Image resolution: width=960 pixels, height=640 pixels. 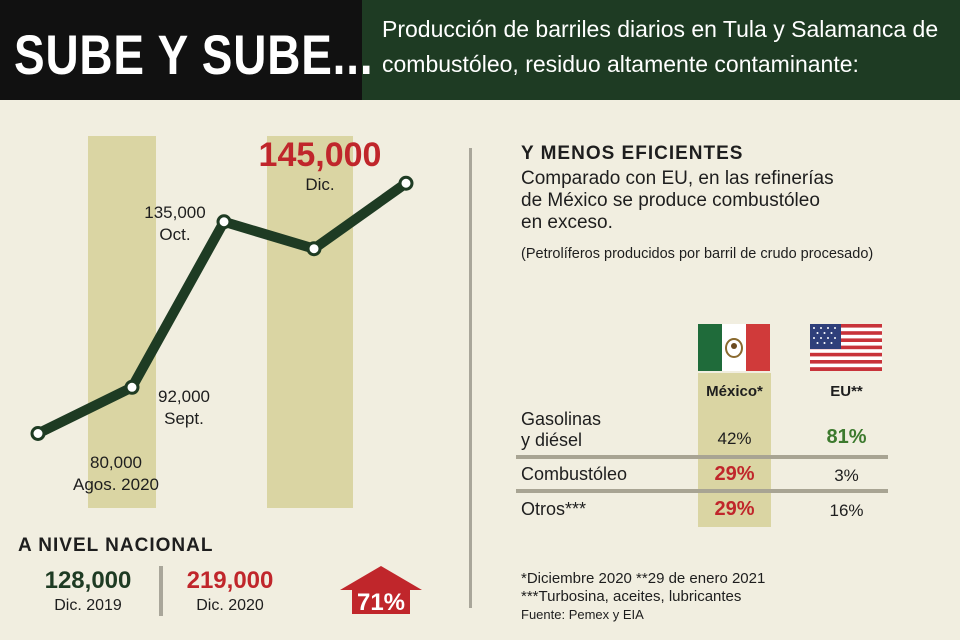 What do you see at coordinates (734, 474) in the screenshot?
I see `cell-combustoleo-mexico: 29%` at bounding box center [734, 474].